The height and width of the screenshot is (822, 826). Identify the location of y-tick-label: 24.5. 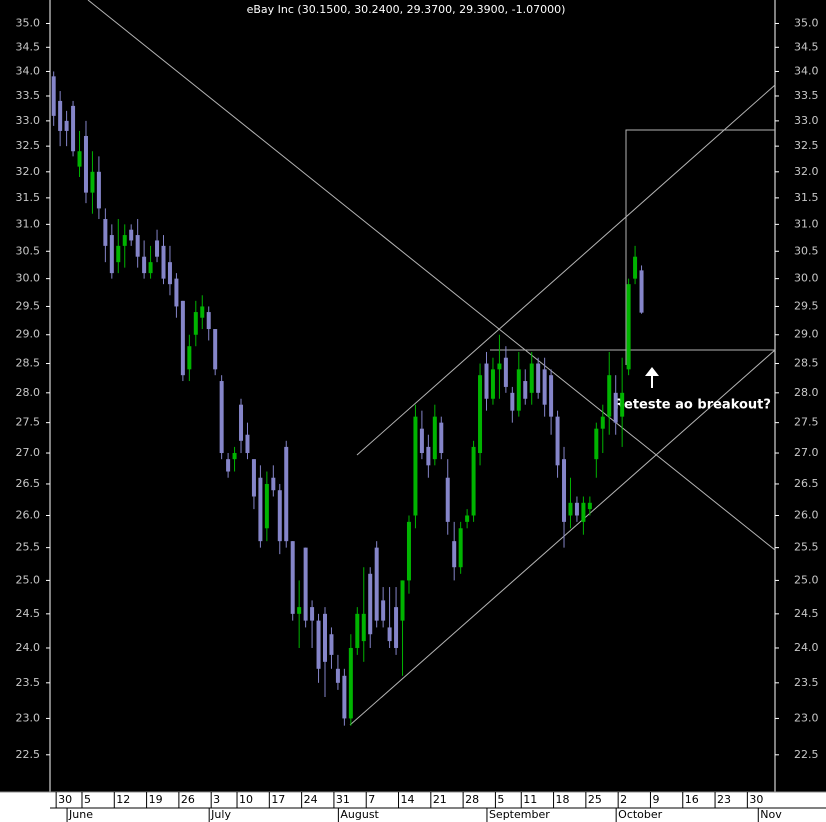
(806, 613).